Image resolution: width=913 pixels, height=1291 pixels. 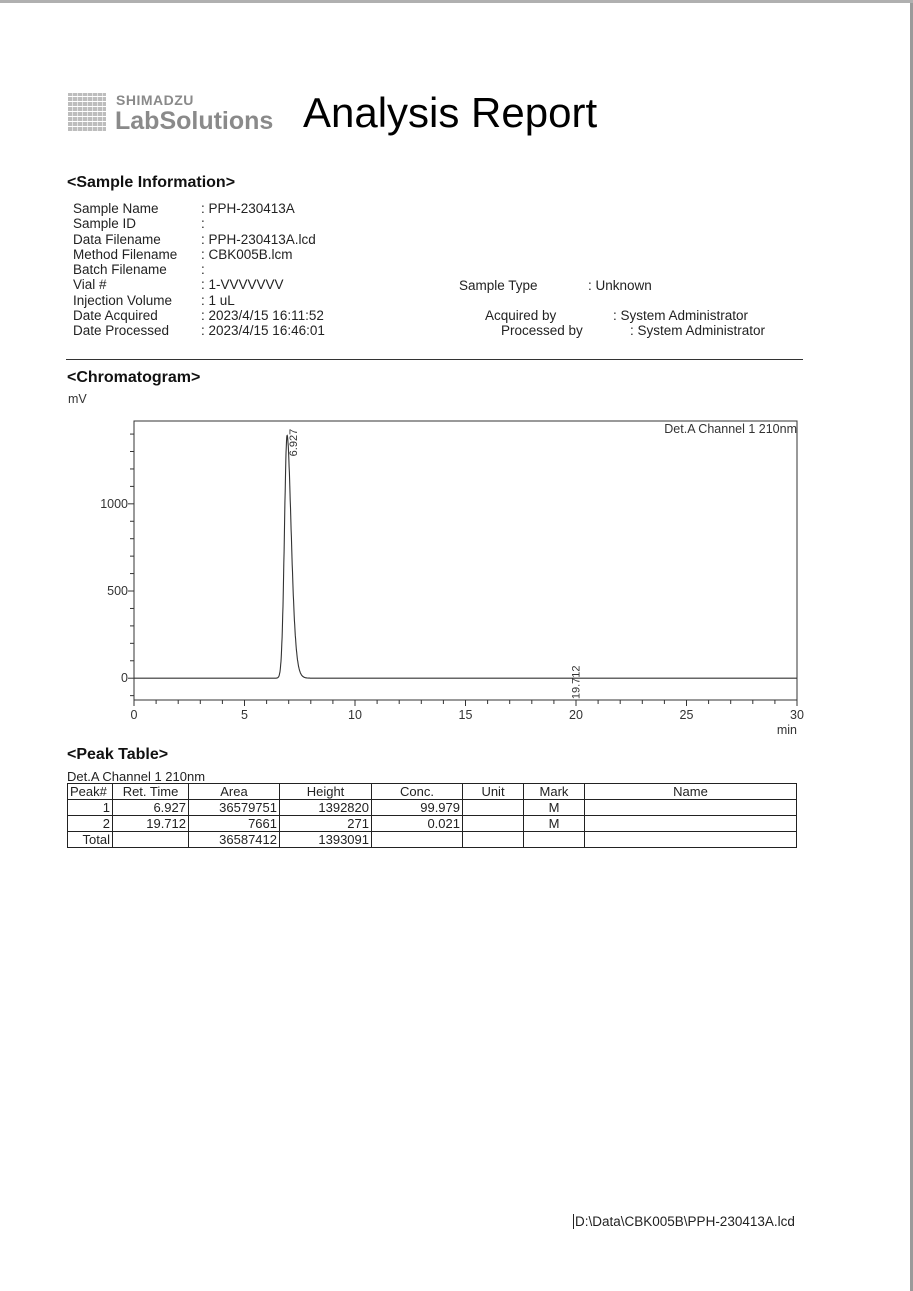 What do you see at coordinates (498, 285) in the screenshot?
I see `sample-type-label: Sample Type` at bounding box center [498, 285].